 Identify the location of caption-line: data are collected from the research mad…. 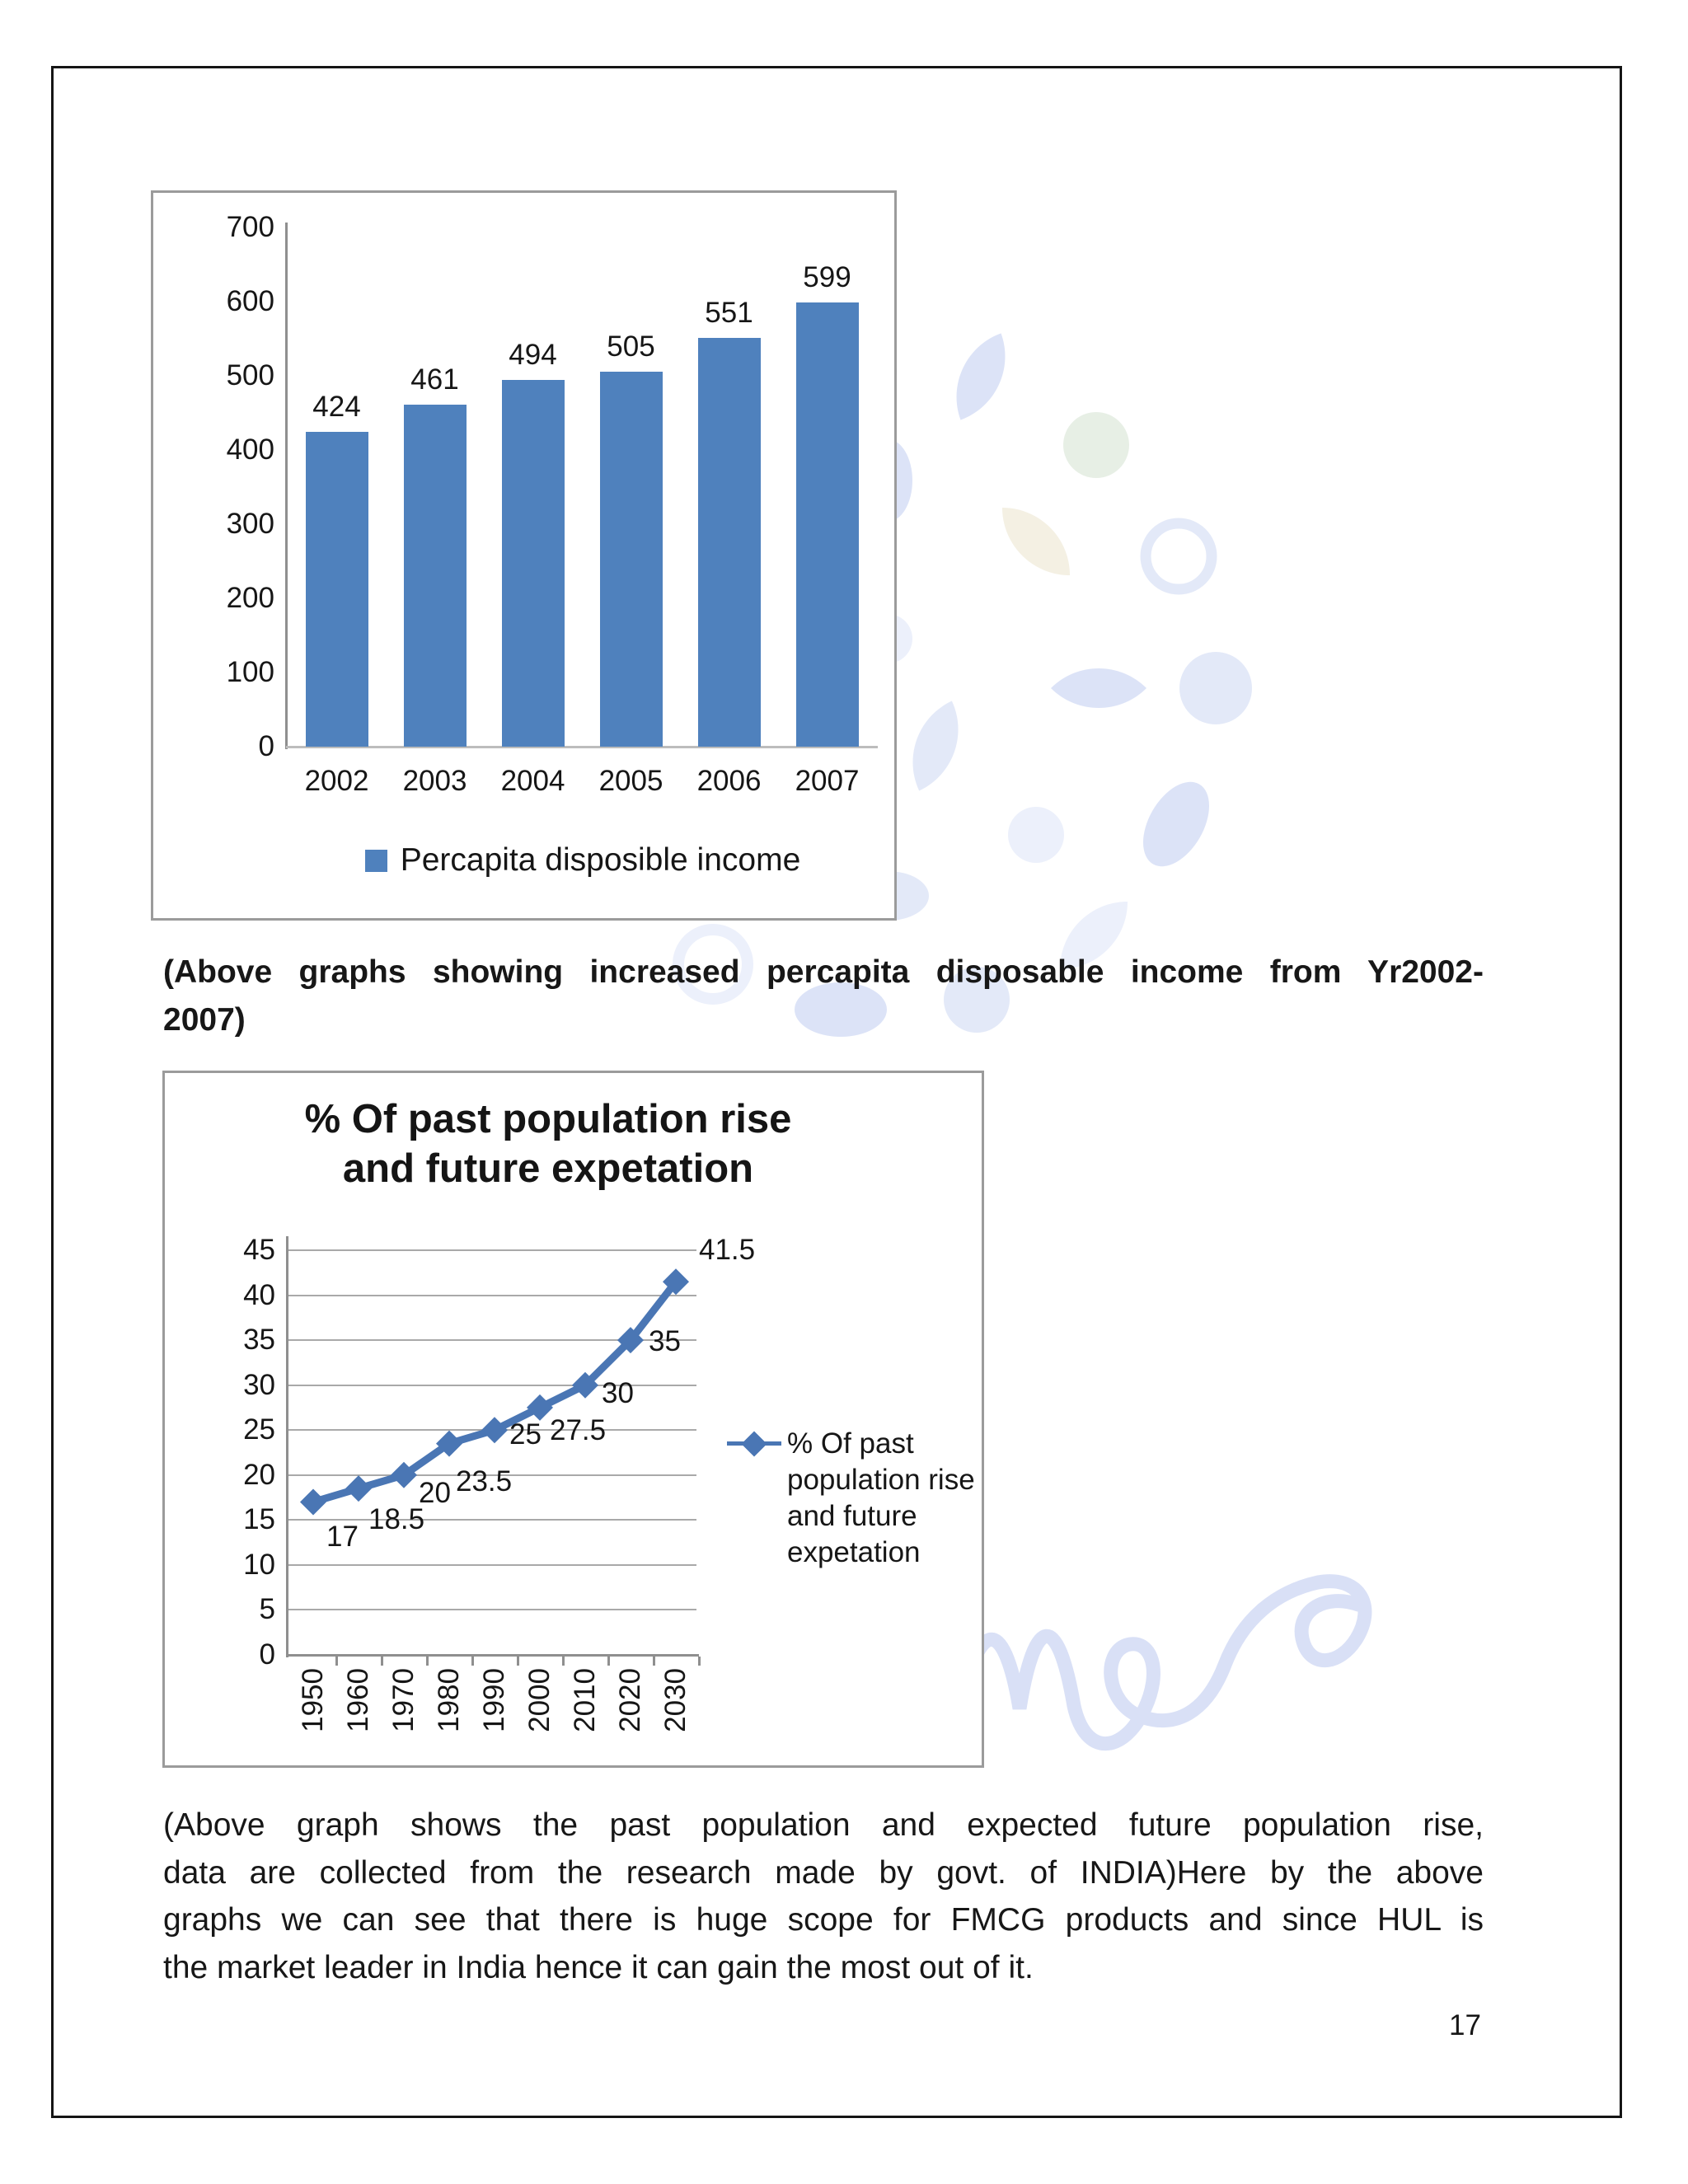
(824, 1872).